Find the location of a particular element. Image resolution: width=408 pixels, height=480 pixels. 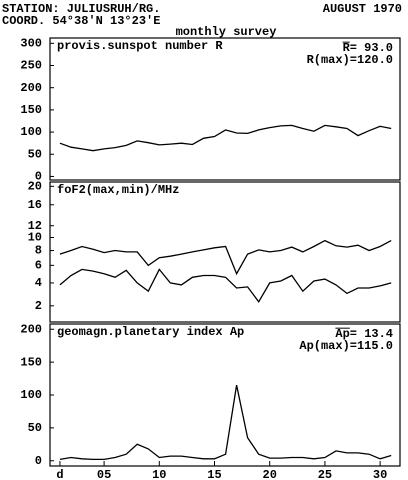

subtitle: monthly survey is located at coordinates (226, 32).